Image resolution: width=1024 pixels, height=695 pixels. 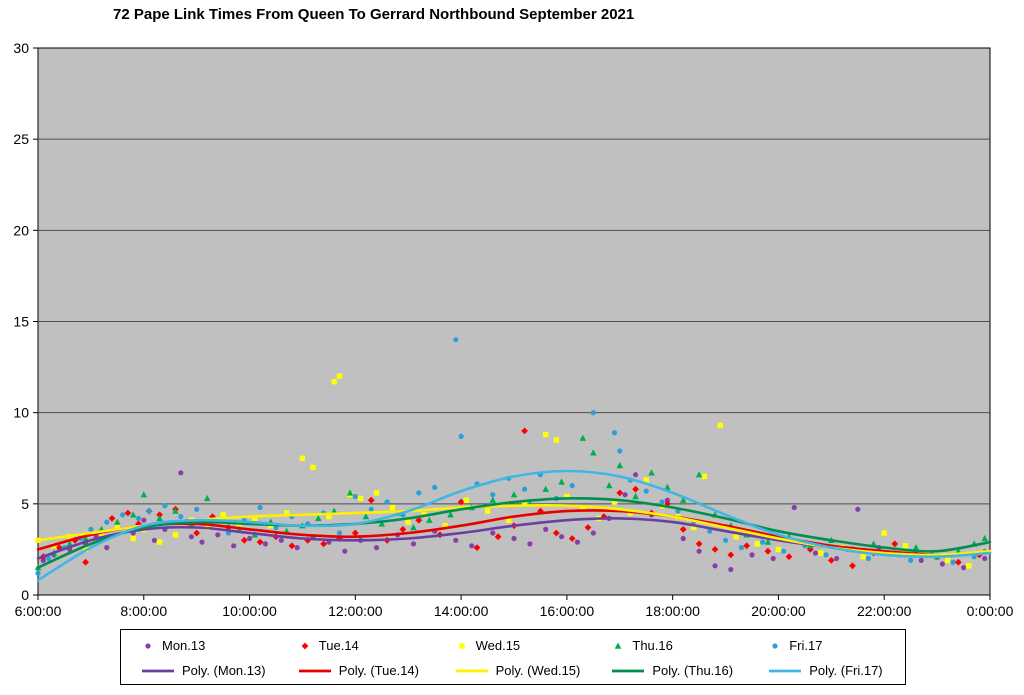 I want to click on legend-item-poly-tue14: Poly. (Tue.14), so click(x=356, y=670).